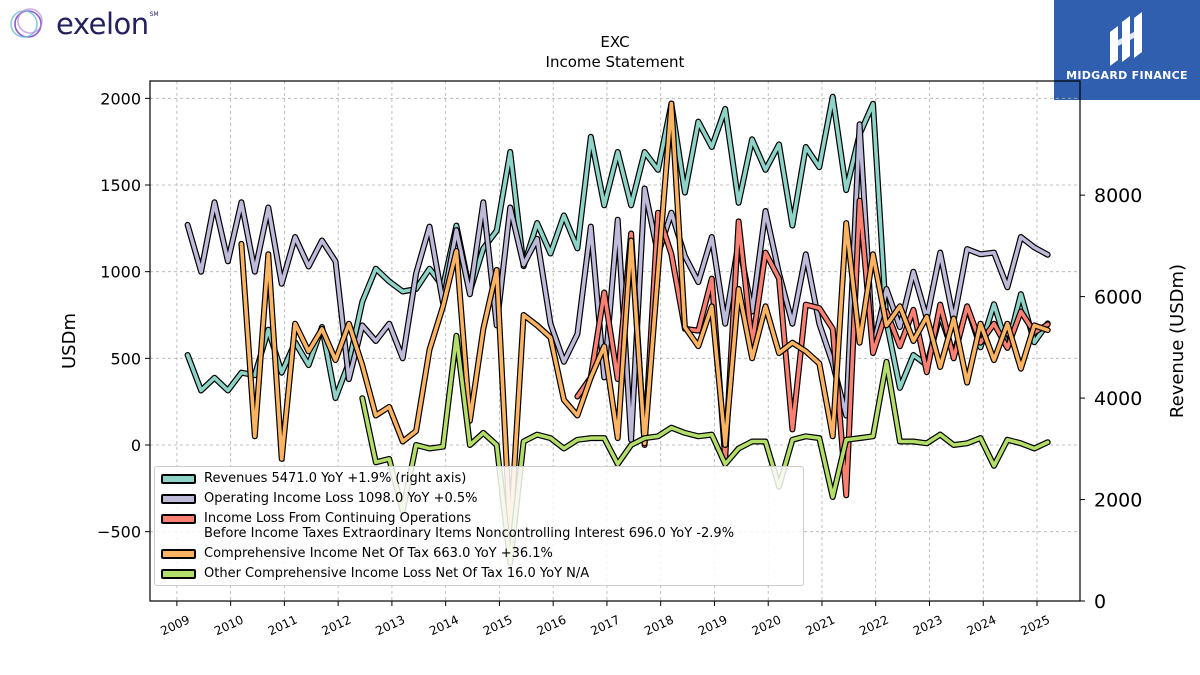 The width and height of the screenshot is (1200, 675). I want to click on x-tick-label: 2010, so click(229, 626).